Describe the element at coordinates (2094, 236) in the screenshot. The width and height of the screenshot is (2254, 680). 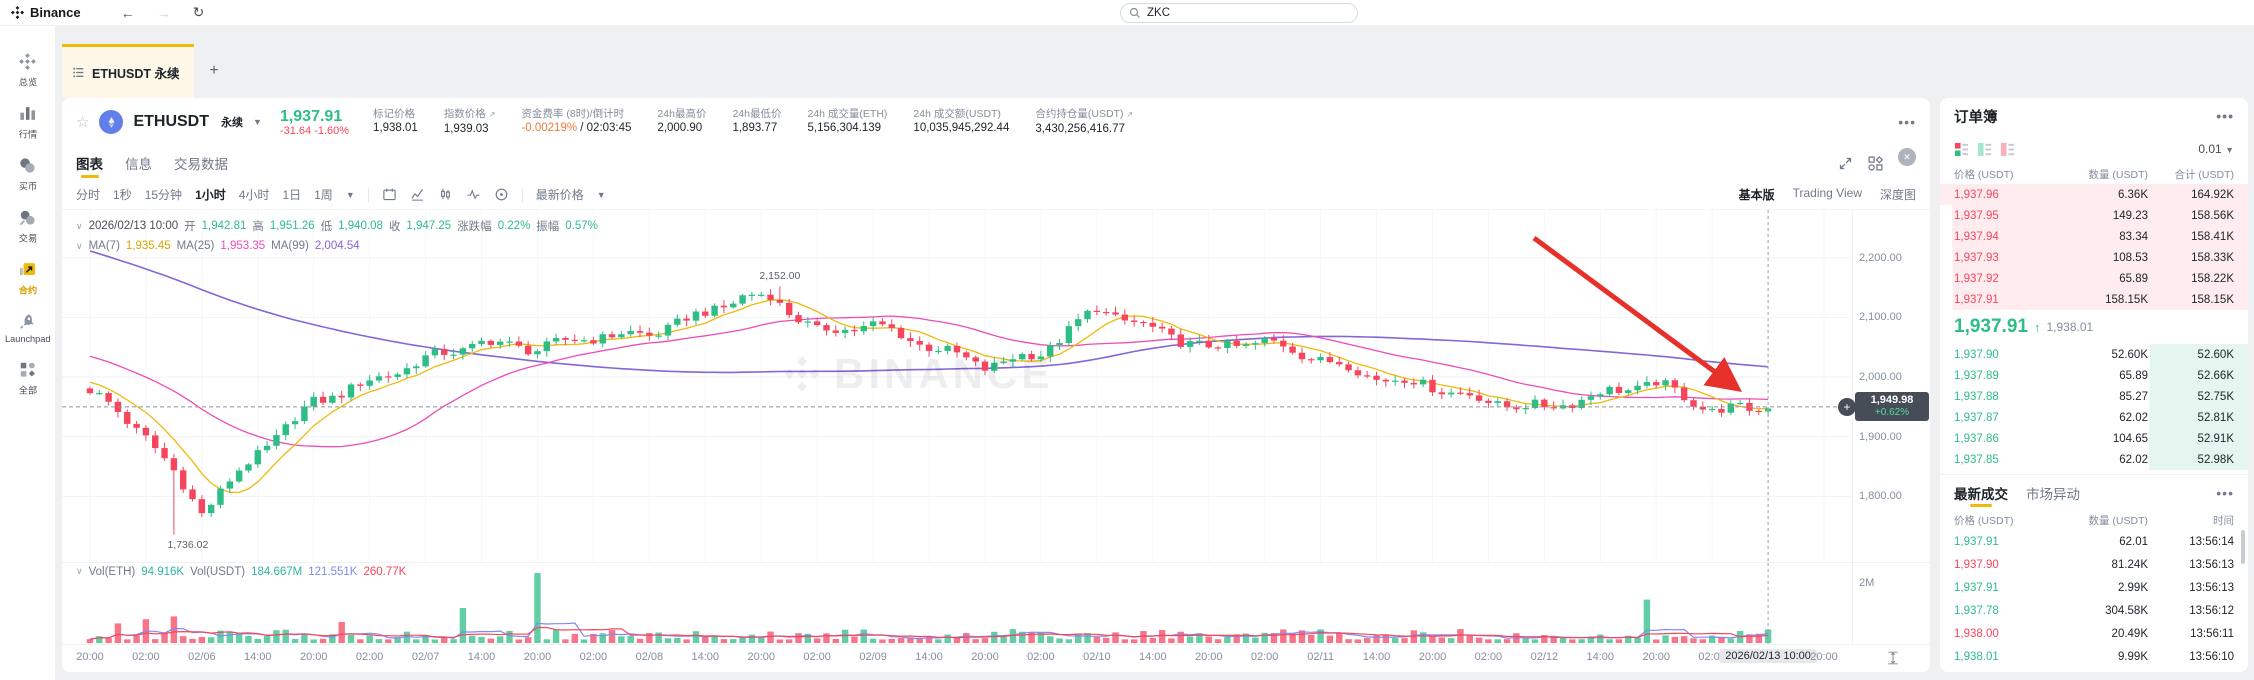
I see `ask-row: 1,937.94 83.34 158.41K` at that location.